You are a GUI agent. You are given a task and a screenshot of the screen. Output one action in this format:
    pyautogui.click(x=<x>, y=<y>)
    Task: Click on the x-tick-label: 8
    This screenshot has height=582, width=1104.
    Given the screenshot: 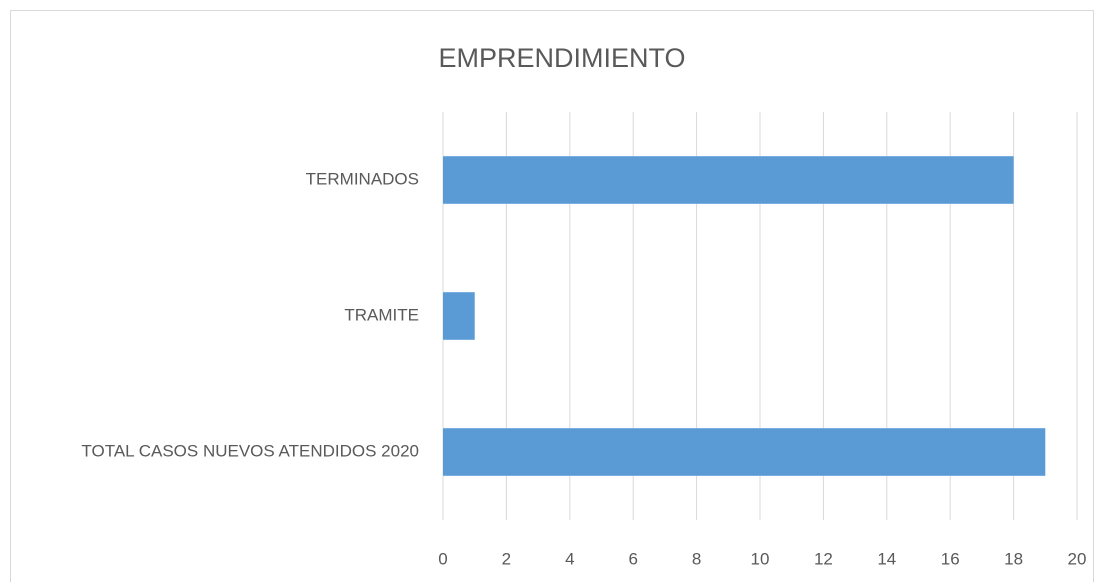 What is the action you would take?
    pyautogui.click(x=696, y=558)
    